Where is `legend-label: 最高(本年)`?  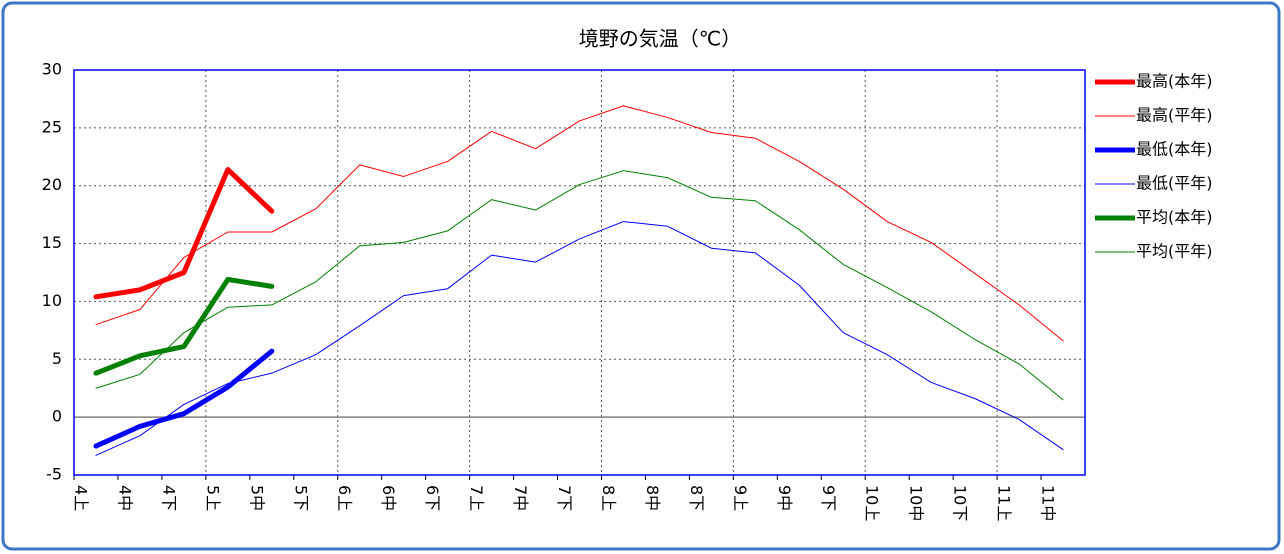 legend-label: 最高(本年) is located at coordinates (1174, 81).